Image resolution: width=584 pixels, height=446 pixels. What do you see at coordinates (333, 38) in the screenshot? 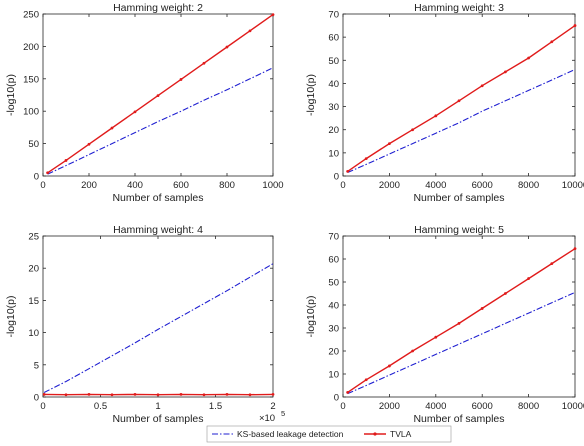
I see `y-tick-label: 60` at bounding box center [333, 38].